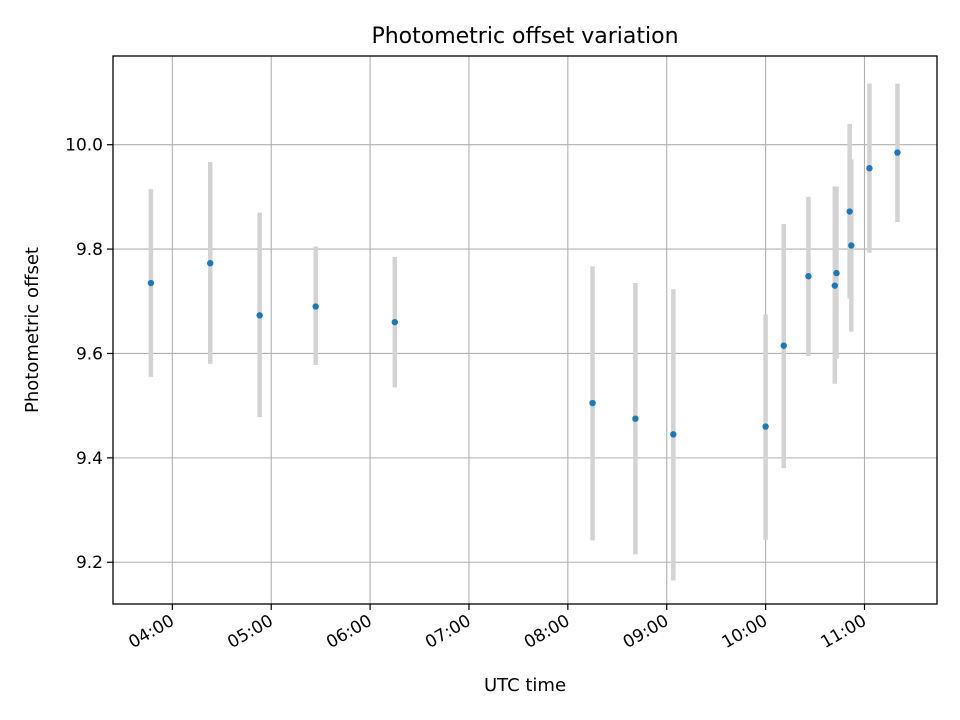 This screenshot has width=960, height=720. What do you see at coordinates (84, 146) in the screenshot?
I see `y-tick-label: 10.0` at bounding box center [84, 146].